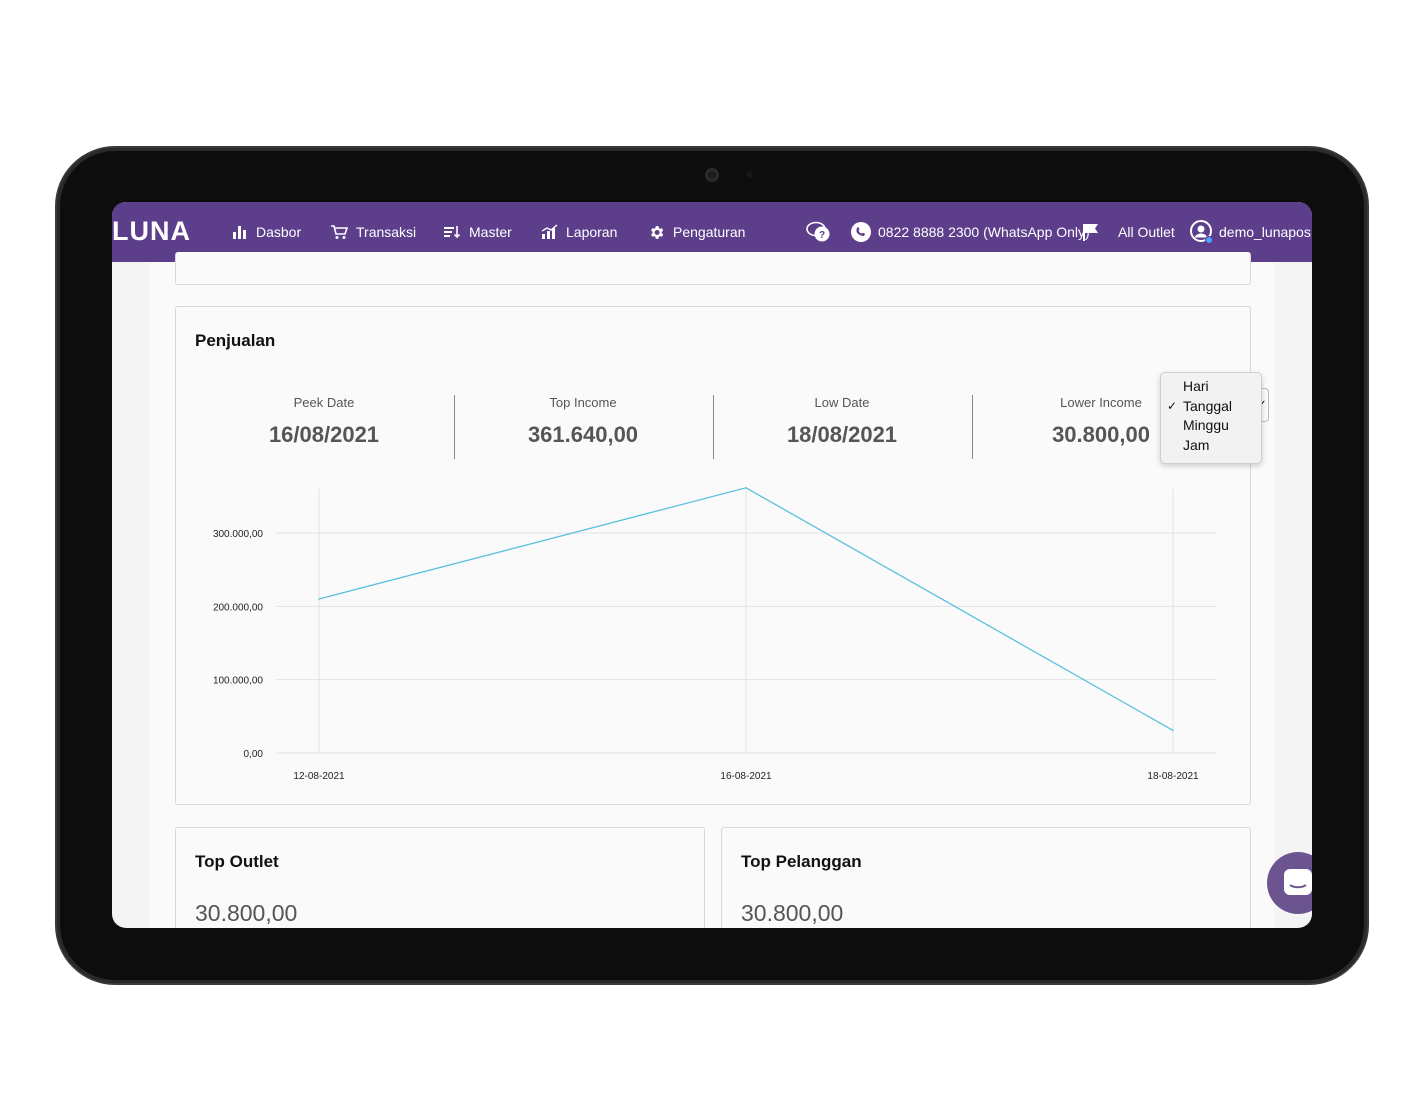  I want to click on x-tick-label: 16-08-2021, so click(746, 776).